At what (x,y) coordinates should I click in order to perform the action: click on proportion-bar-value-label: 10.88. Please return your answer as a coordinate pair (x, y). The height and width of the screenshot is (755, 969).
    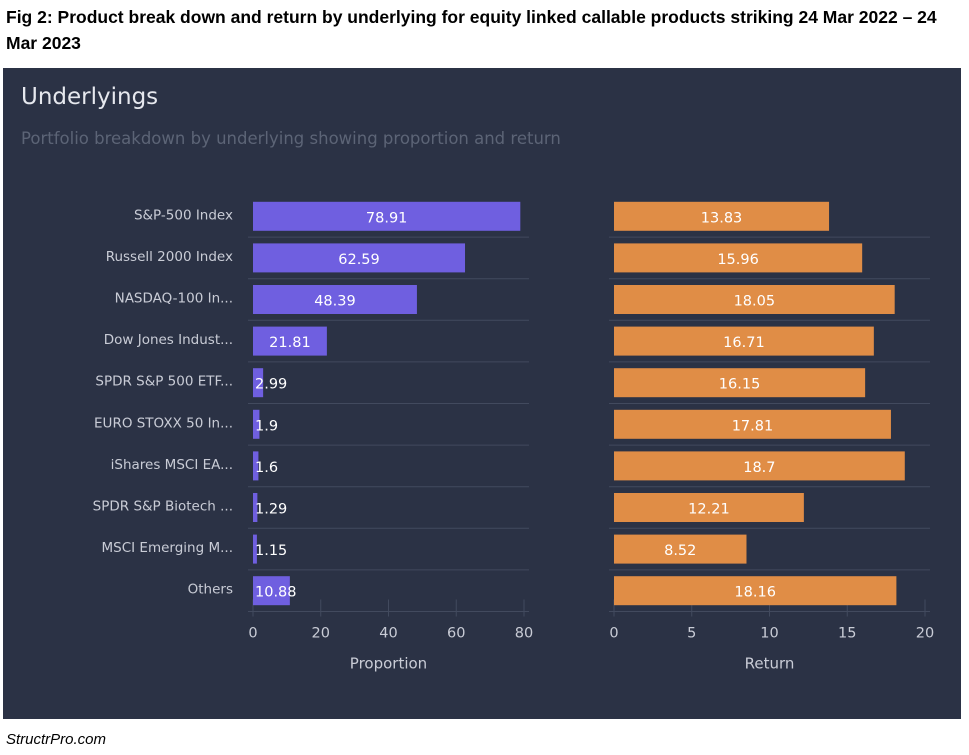
    Looking at the image, I should click on (276, 593).